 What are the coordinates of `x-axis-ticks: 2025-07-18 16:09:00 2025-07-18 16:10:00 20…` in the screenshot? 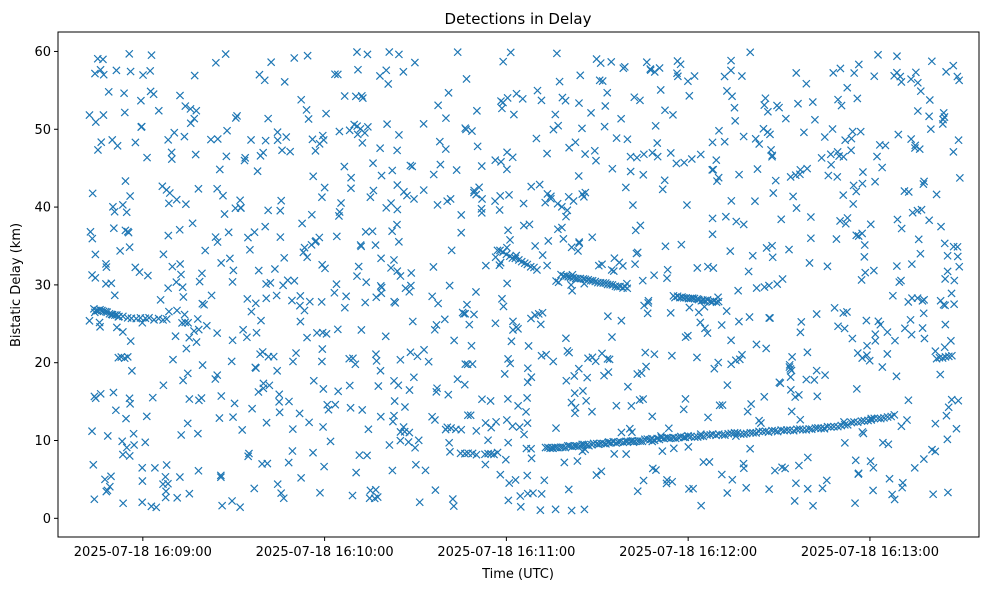 It's located at (506, 548).